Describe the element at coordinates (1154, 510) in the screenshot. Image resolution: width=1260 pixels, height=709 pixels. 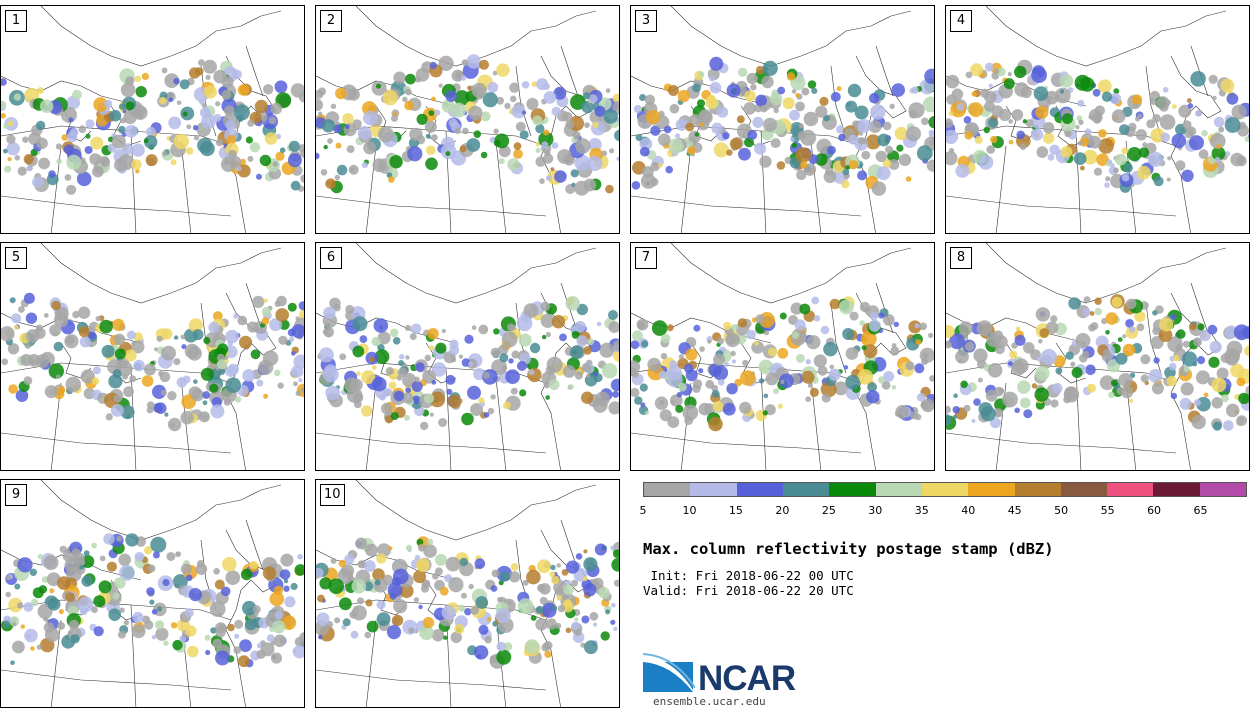
I see `colorbar-tick-label: 60` at that location.